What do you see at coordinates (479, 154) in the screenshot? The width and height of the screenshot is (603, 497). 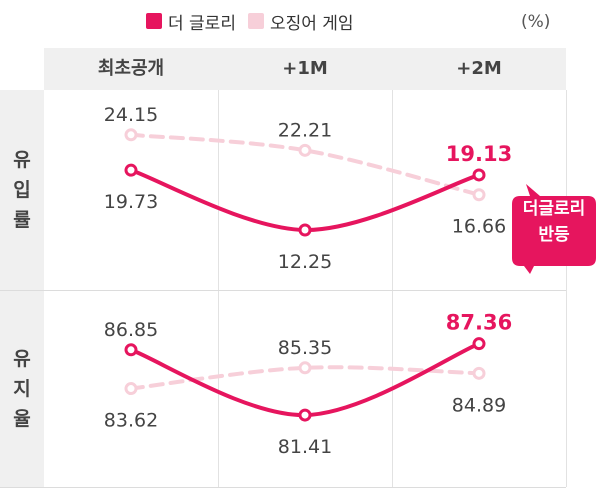 I see `data-label-glory: 19.13` at bounding box center [479, 154].